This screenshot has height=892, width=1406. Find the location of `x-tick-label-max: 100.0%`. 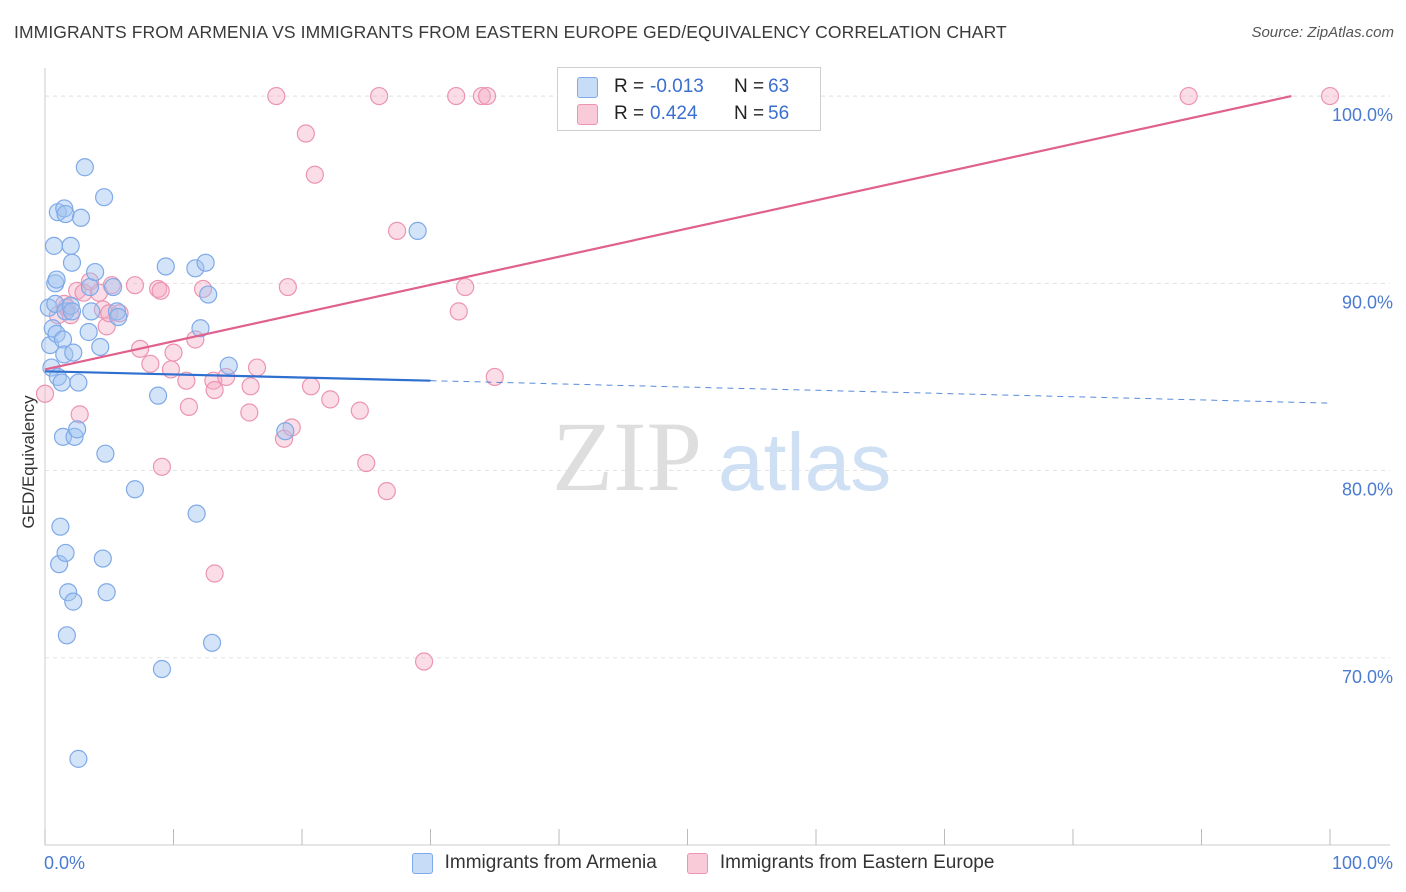

x-tick-label-max: 100.0% is located at coordinates (1362, 863).